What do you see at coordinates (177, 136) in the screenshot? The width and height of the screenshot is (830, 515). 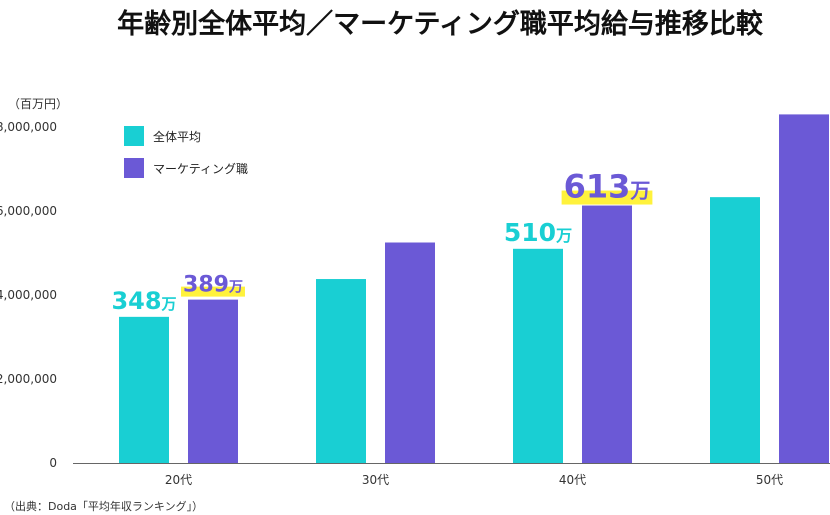 I see `legend-label-all-average: 全体平均` at bounding box center [177, 136].